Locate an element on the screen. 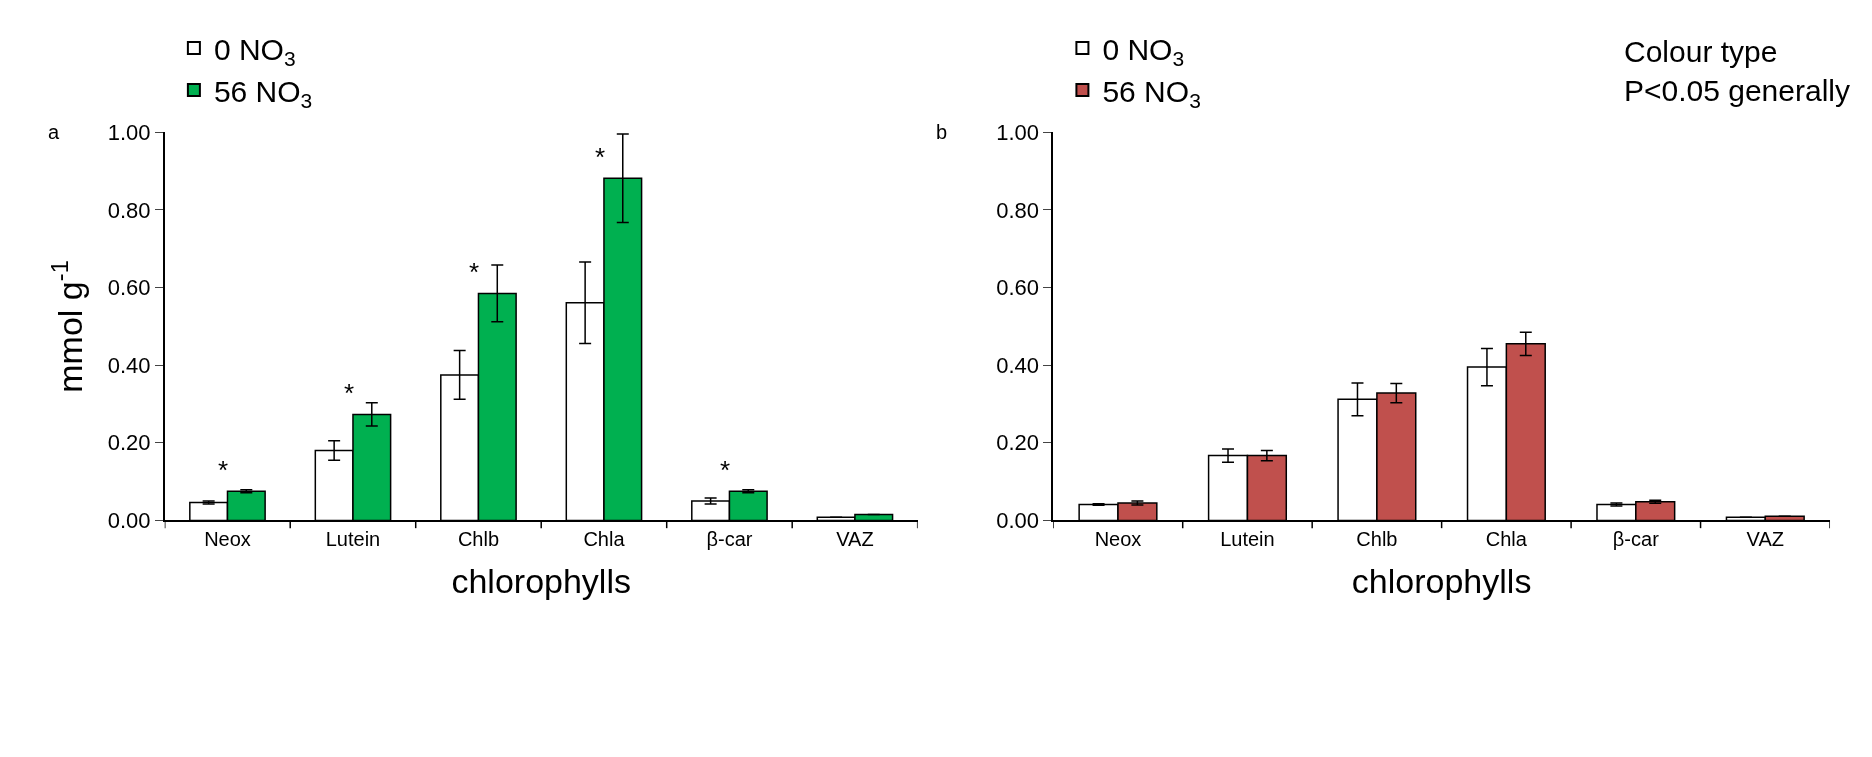  text: Colour type P<0.05 generally is located at coordinates (1737, 71).